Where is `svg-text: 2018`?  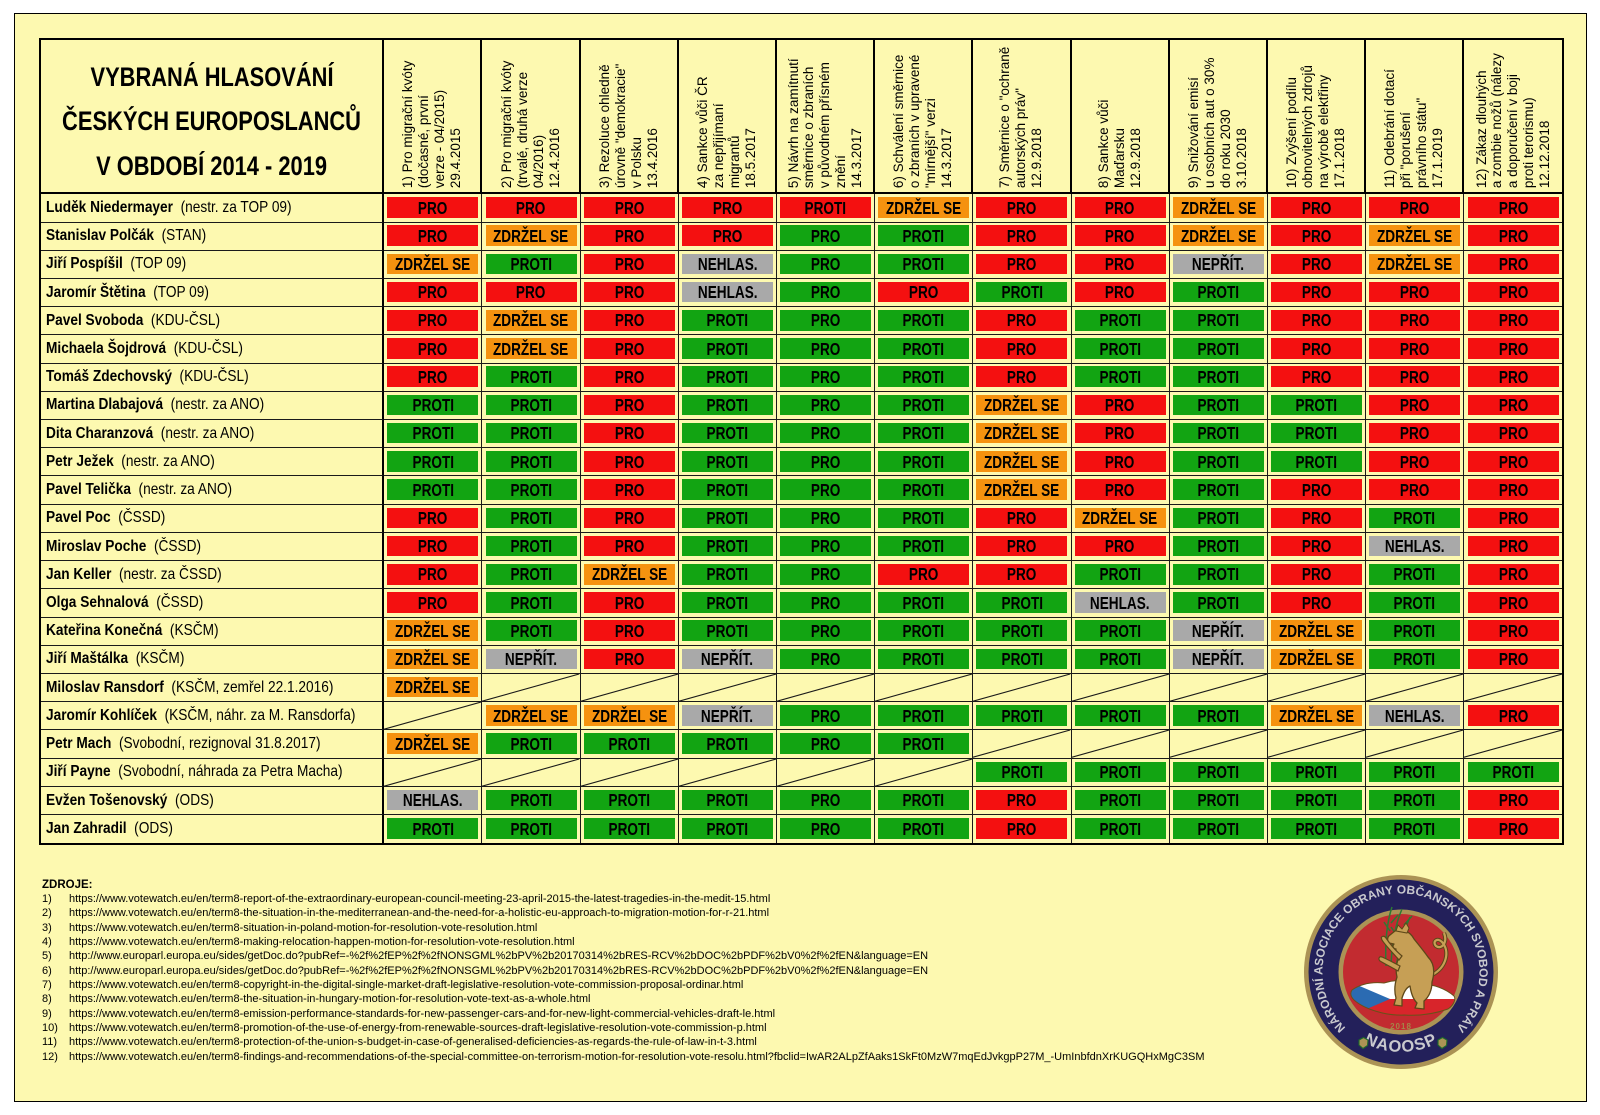
svg-text: 2018 is located at coordinates (1401, 1026).